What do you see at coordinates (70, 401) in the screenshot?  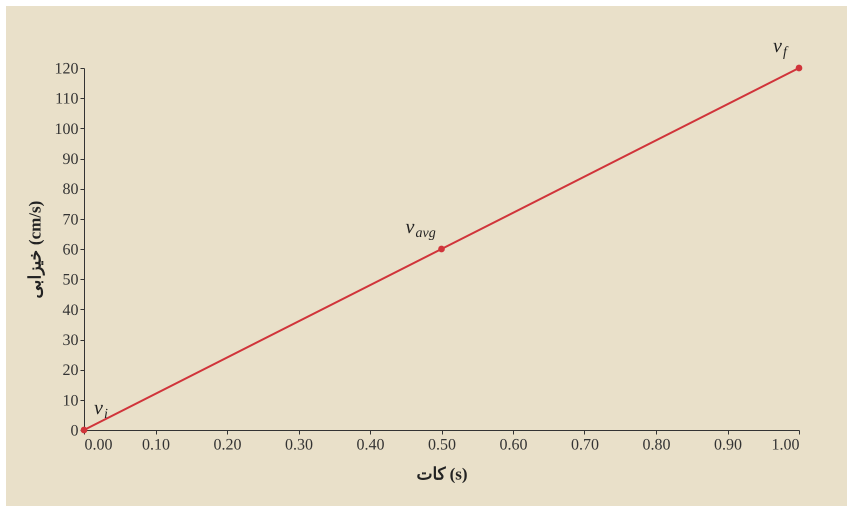 I see `y-tick-label: 10` at bounding box center [70, 401].